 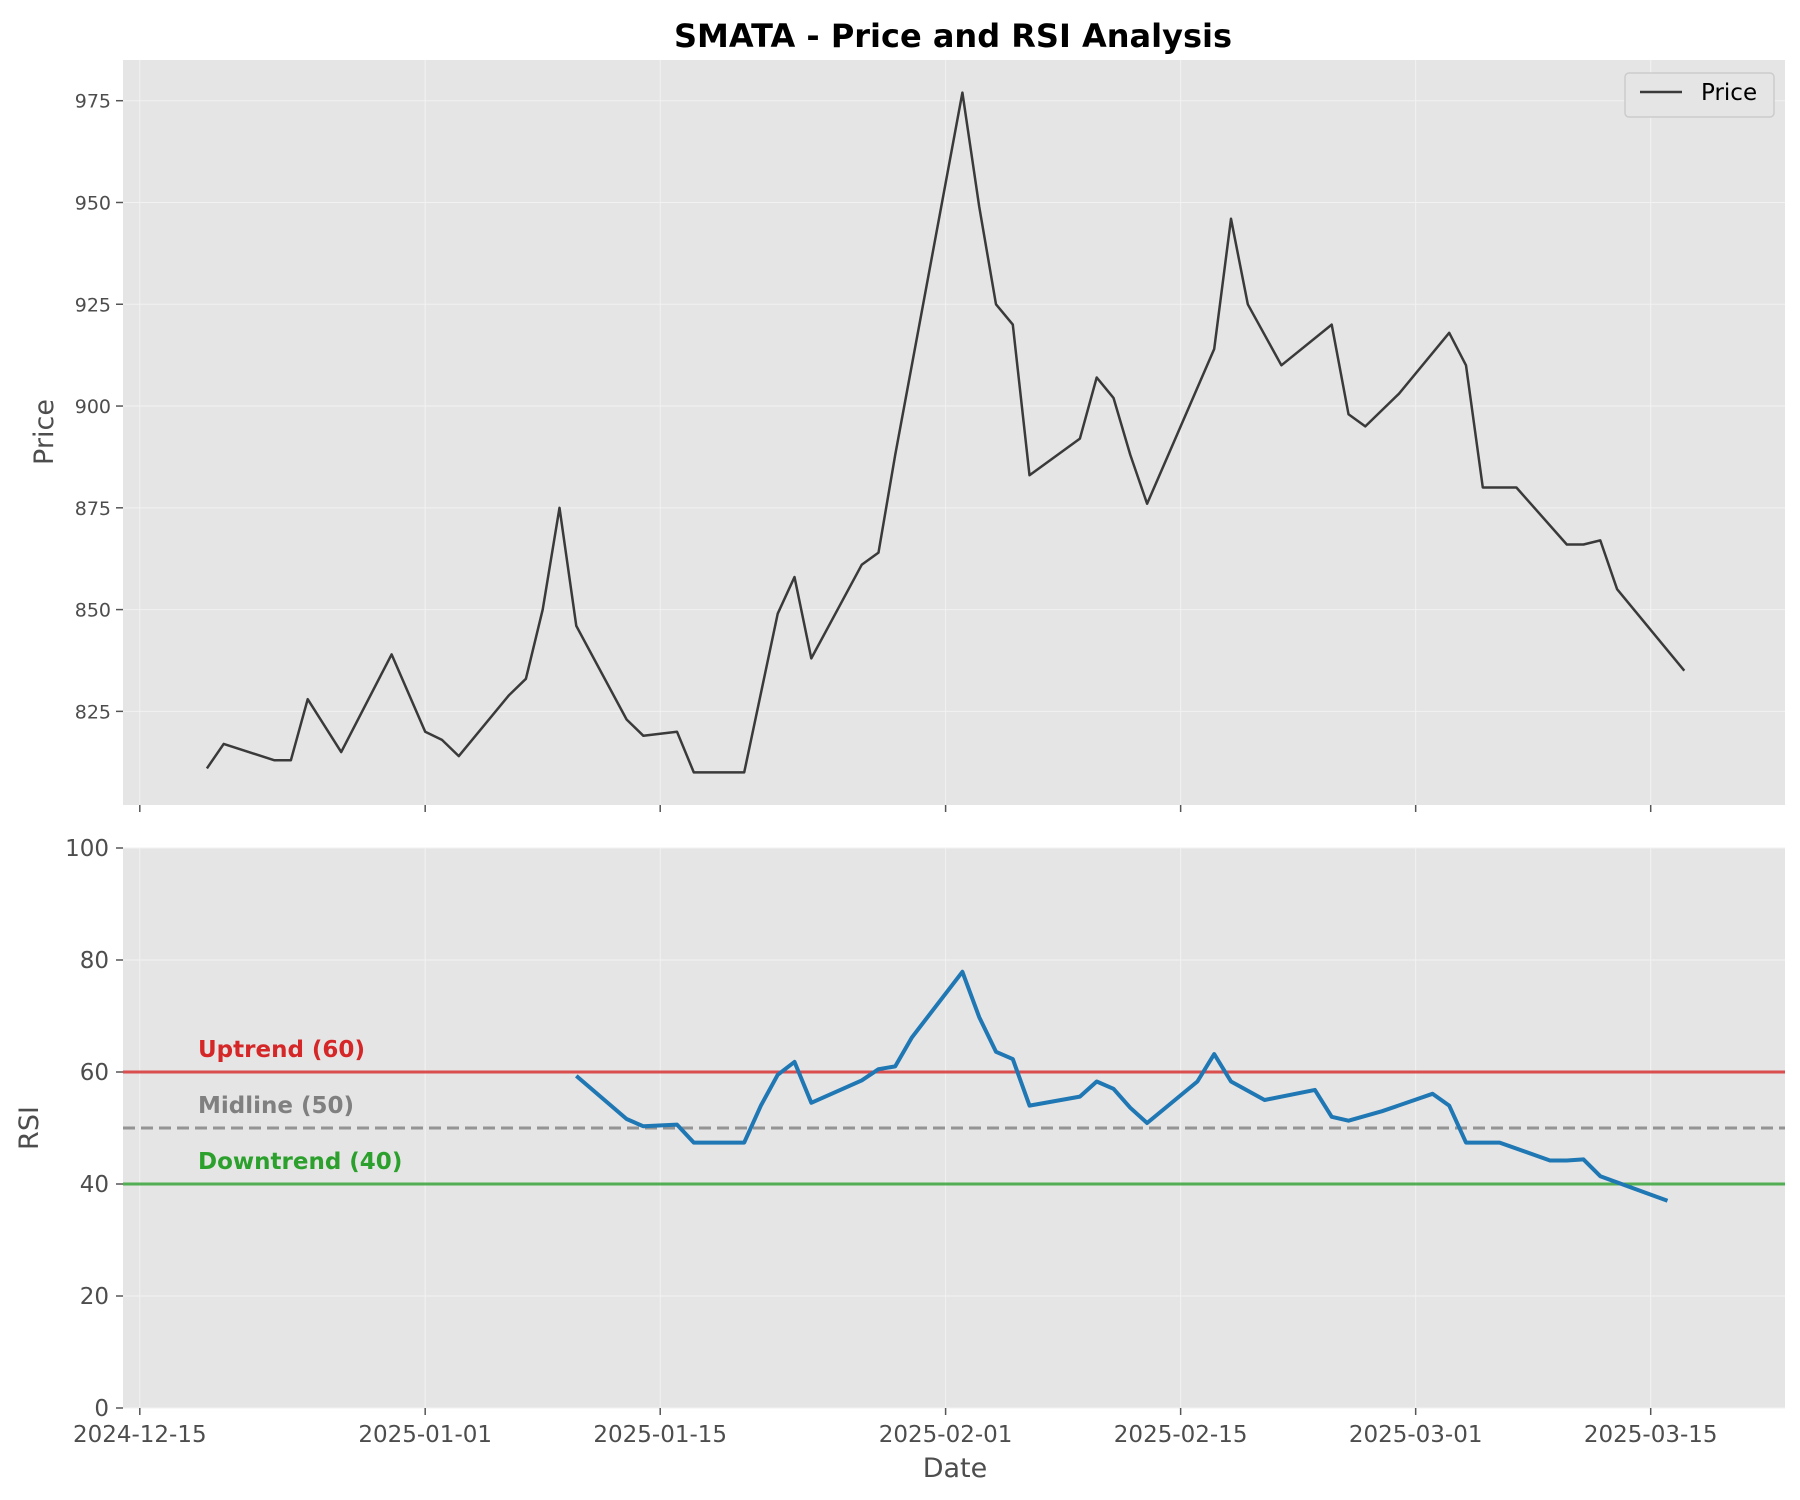 I want to click on x-tick-label: 2025-03-01, so click(x=1416, y=1435).